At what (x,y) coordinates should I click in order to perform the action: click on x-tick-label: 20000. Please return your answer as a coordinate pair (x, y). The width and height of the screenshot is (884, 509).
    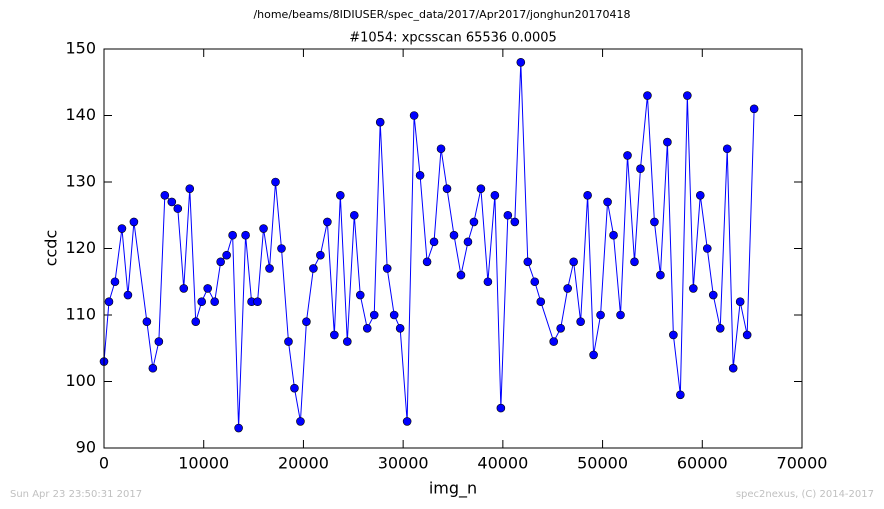
    Looking at the image, I should click on (303, 463).